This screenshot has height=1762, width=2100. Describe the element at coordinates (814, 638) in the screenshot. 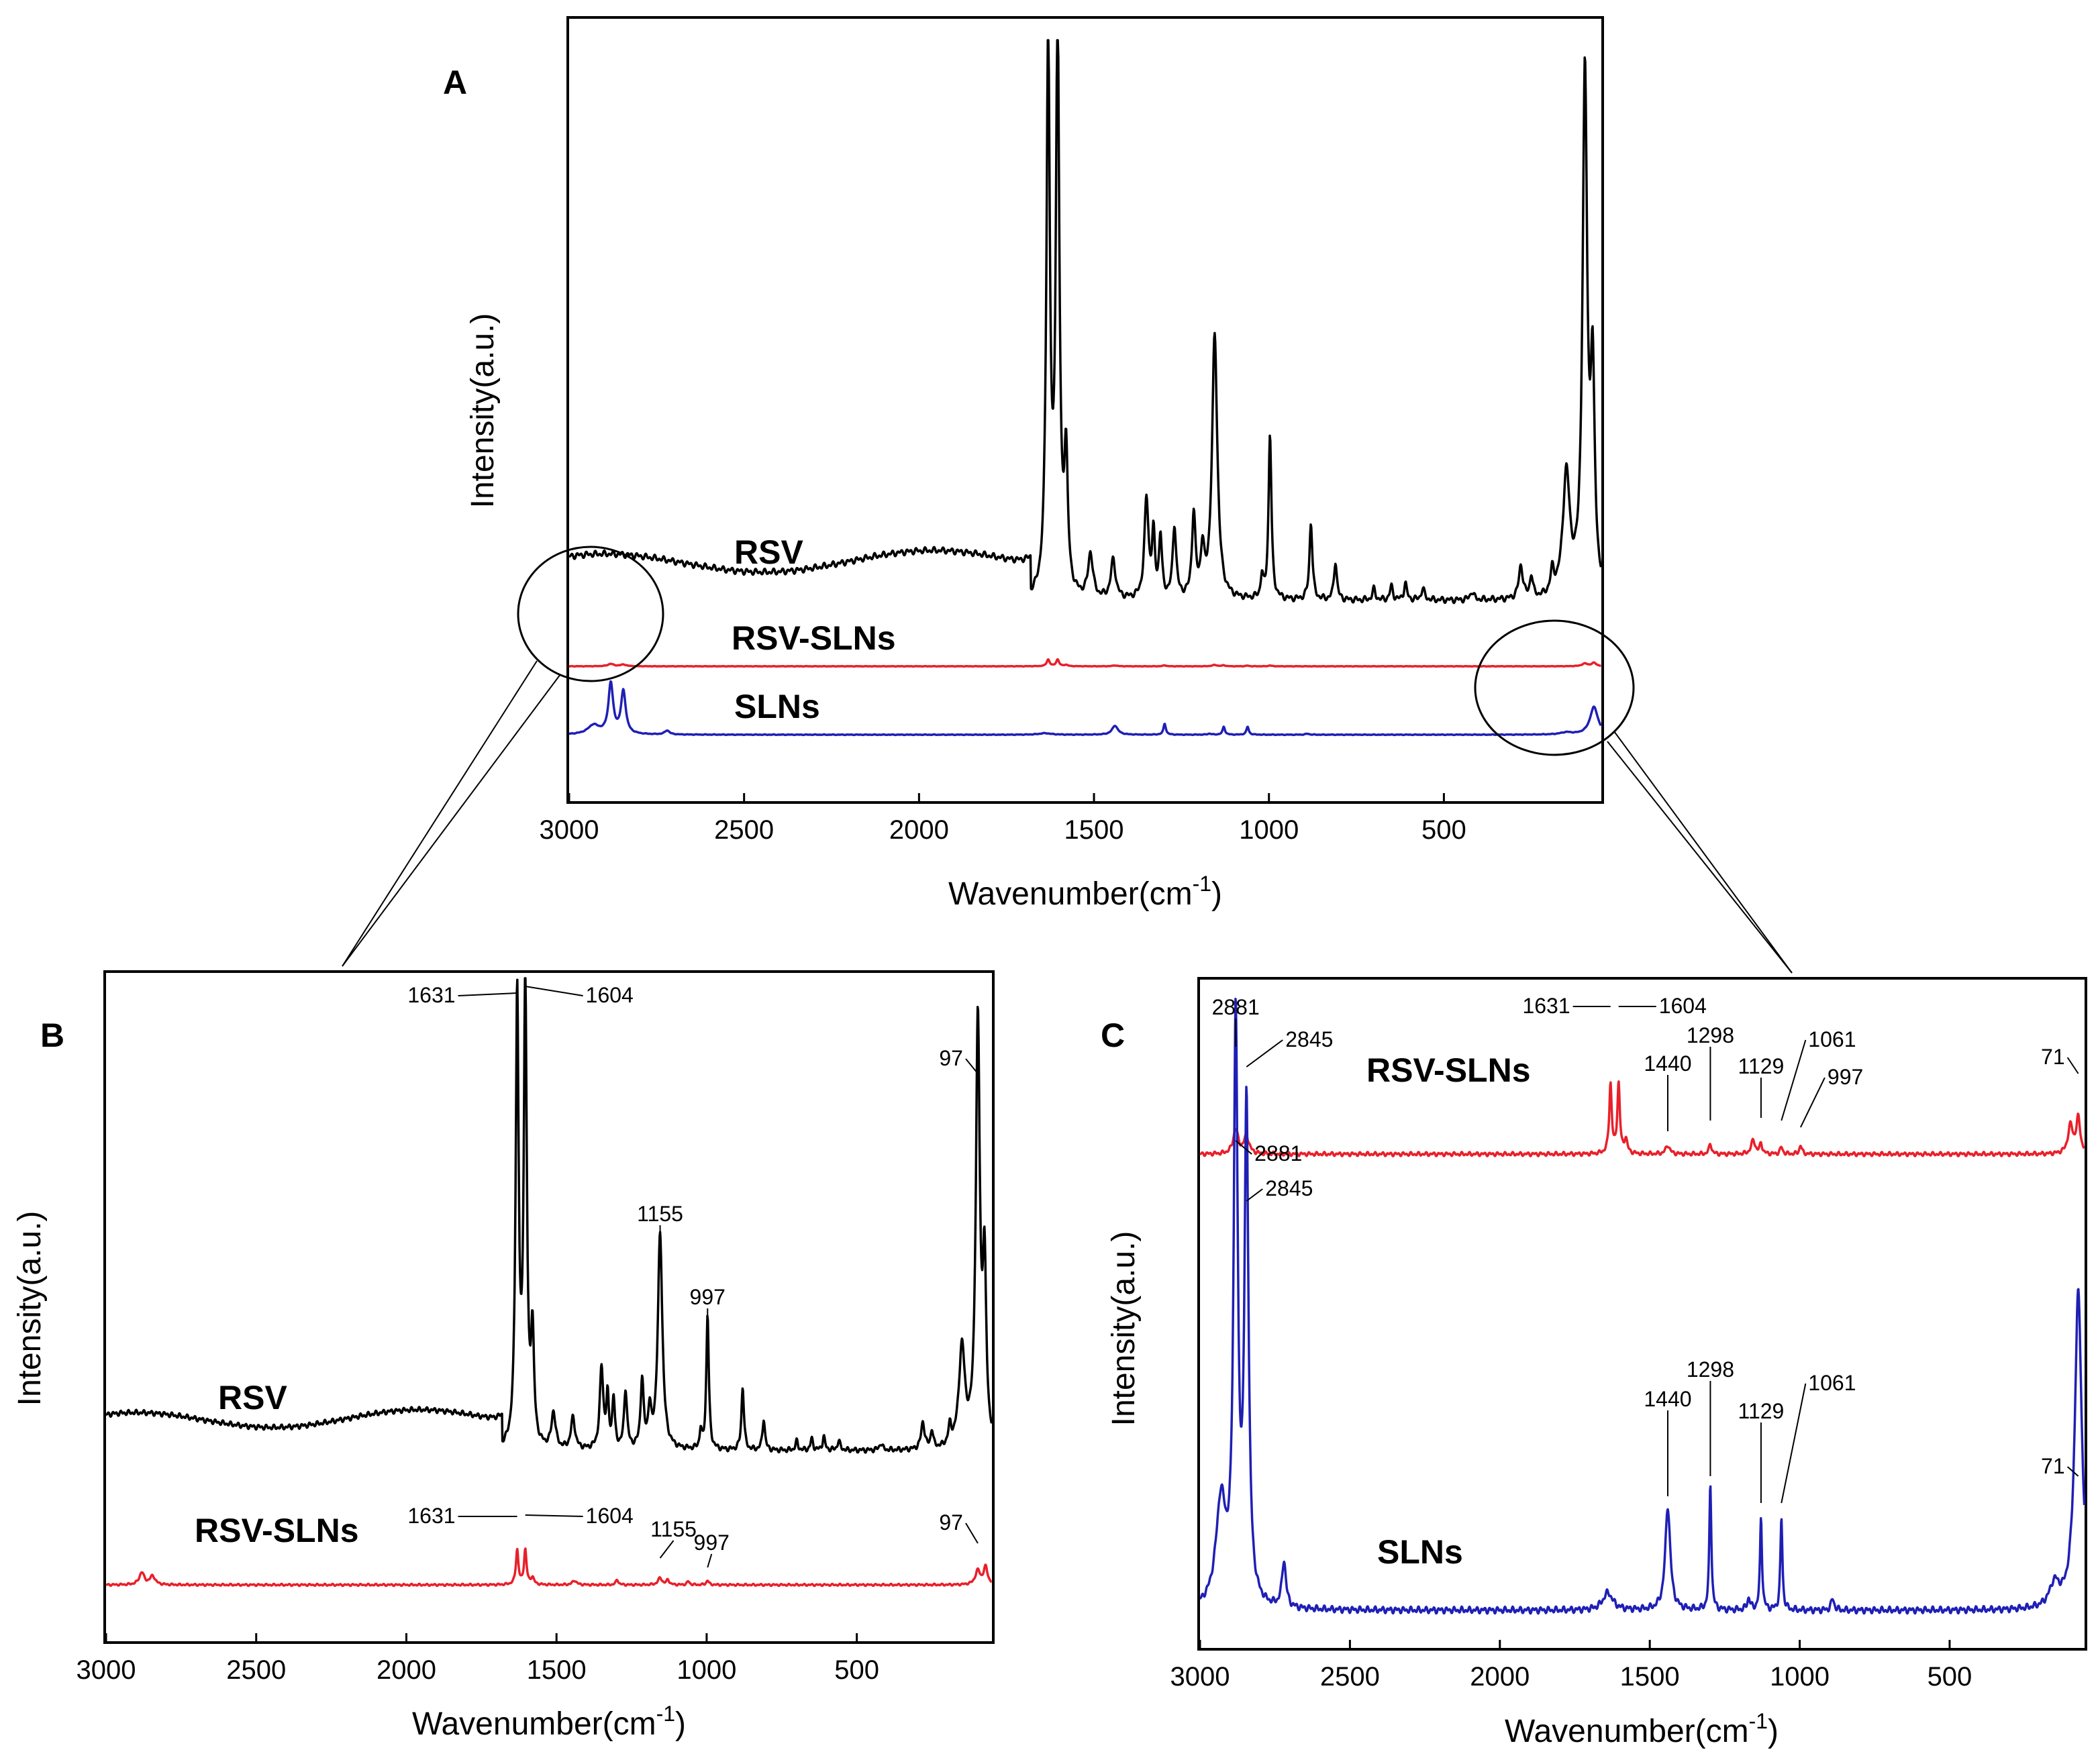

I see `panel-a-label-rsv-slns: RSV-SLNs` at that location.